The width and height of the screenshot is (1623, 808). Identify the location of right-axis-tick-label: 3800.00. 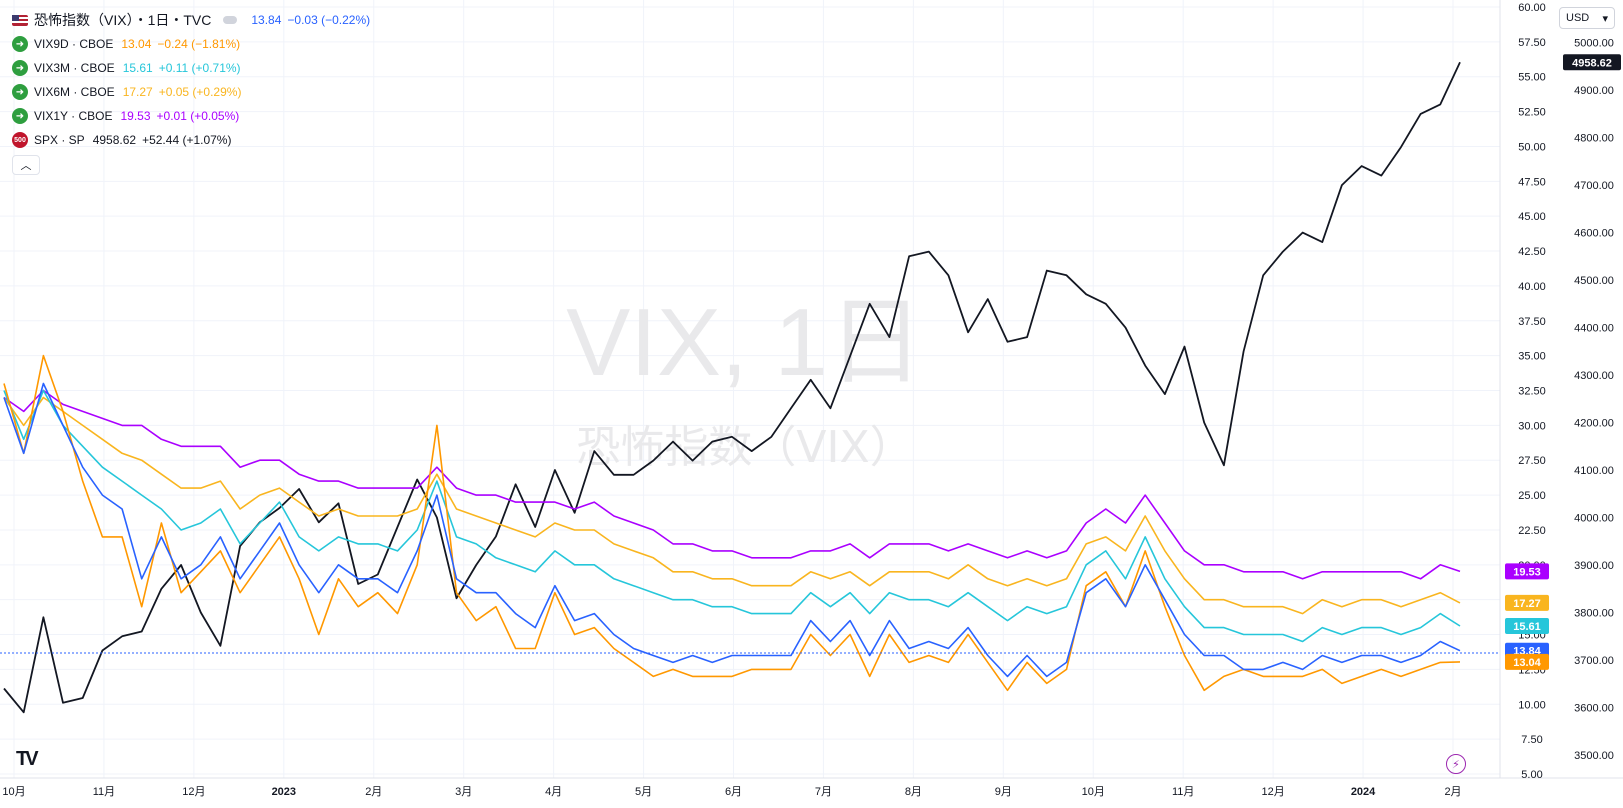
(1594, 614).